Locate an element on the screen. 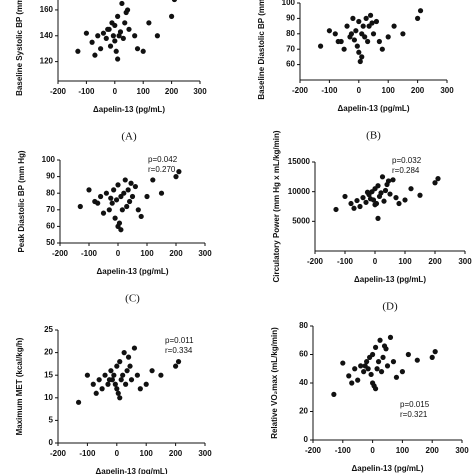 This screenshot has width=474, height=474. y-tick-label: 5000 is located at coordinates (301, 220).